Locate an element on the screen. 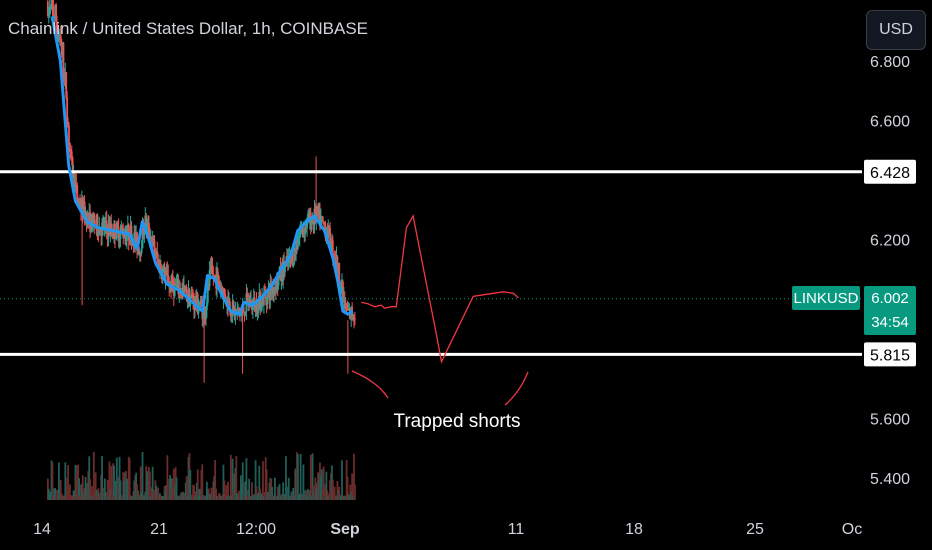  last-price-label: 6.002 is located at coordinates (890, 298).